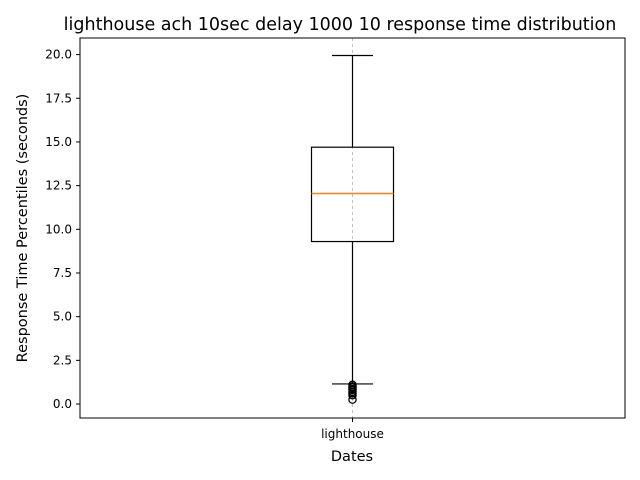  I want to click on y-axis-label: Response Time Percentiles (seconds), so click(23, 228).